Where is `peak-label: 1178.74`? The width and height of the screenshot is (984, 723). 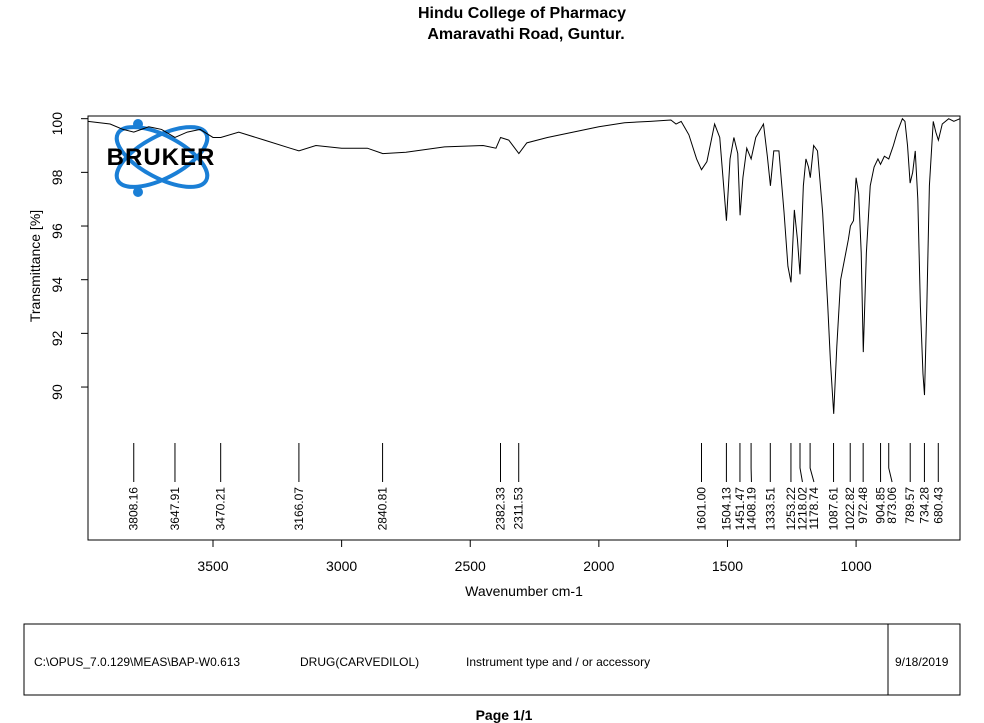 peak-label: 1178.74 is located at coordinates (814, 508).